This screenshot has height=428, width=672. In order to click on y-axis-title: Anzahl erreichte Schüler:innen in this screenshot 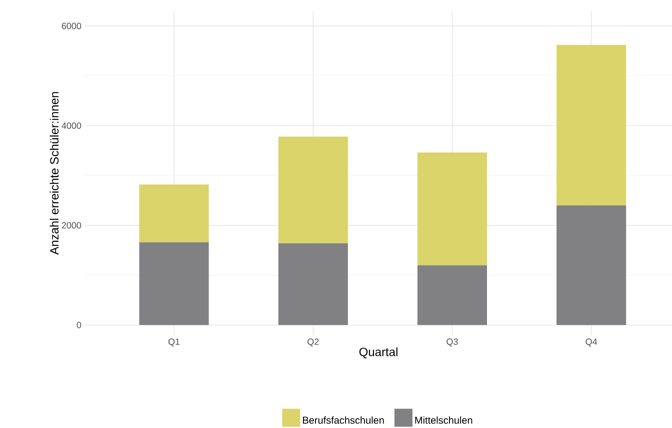, I will do `click(54, 173)`.